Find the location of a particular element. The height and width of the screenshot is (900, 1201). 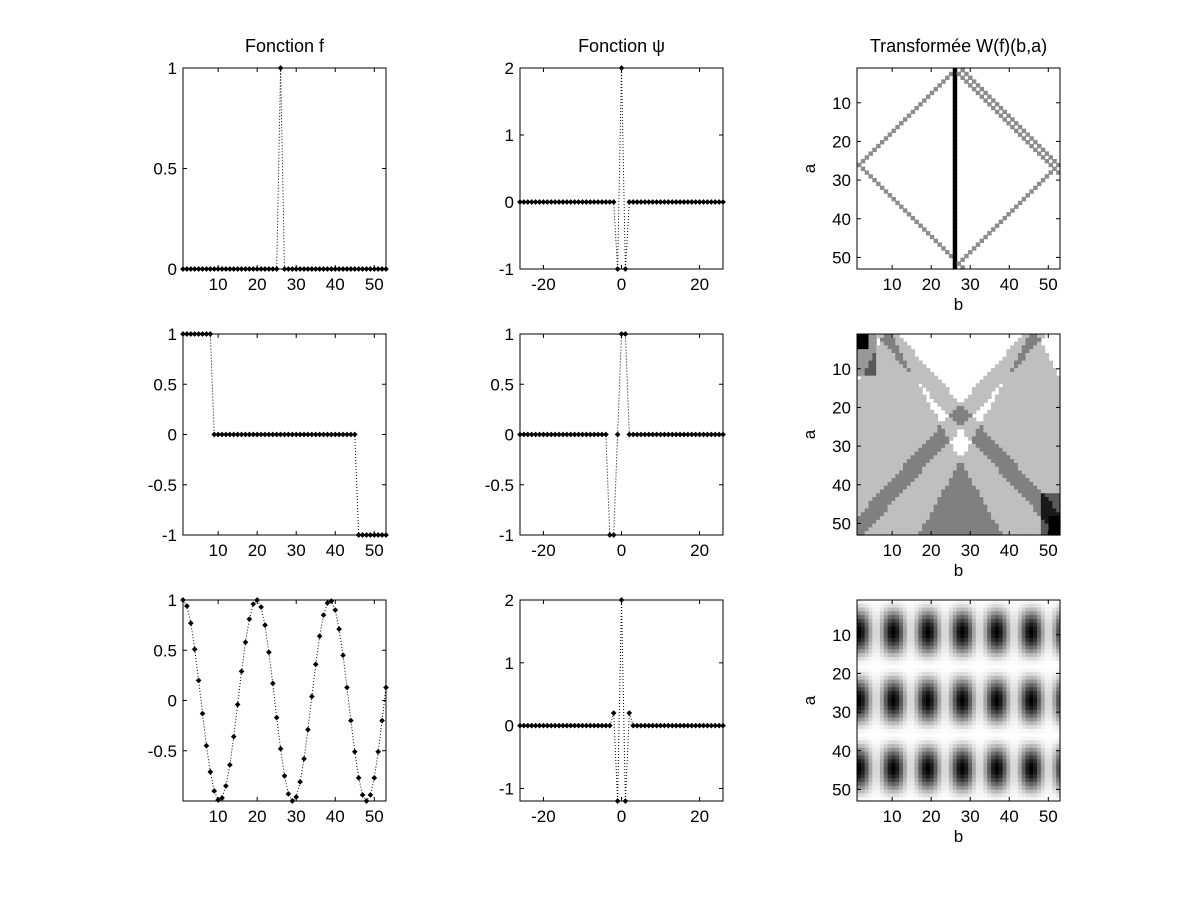

y-tick-label: 2 is located at coordinates (509, 68).